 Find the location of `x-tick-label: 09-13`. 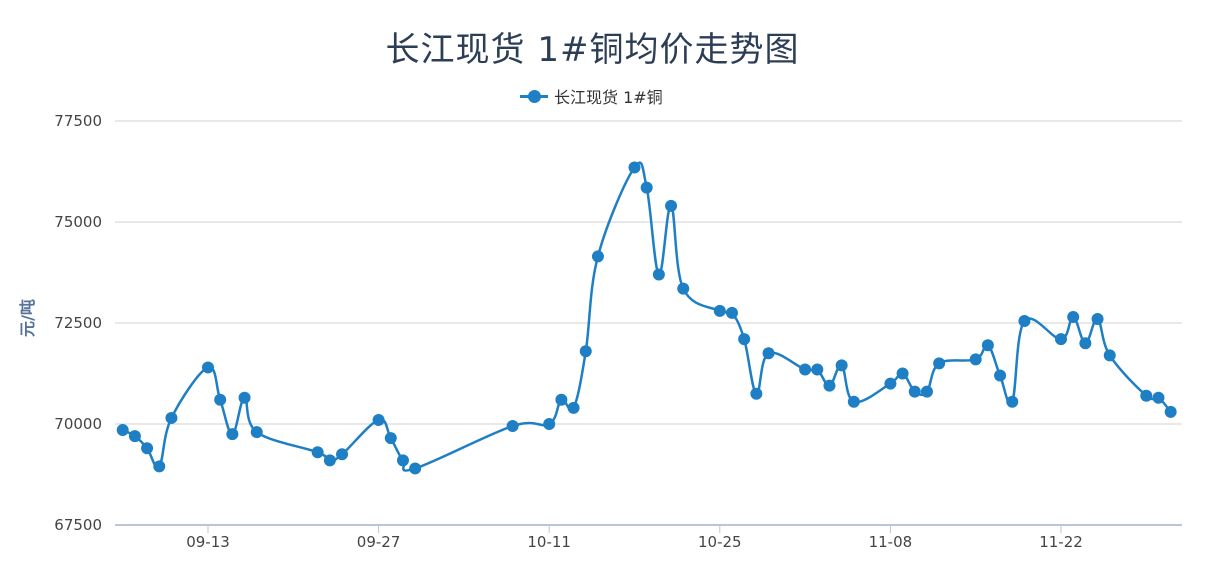

x-tick-label: 09-13 is located at coordinates (208, 542).